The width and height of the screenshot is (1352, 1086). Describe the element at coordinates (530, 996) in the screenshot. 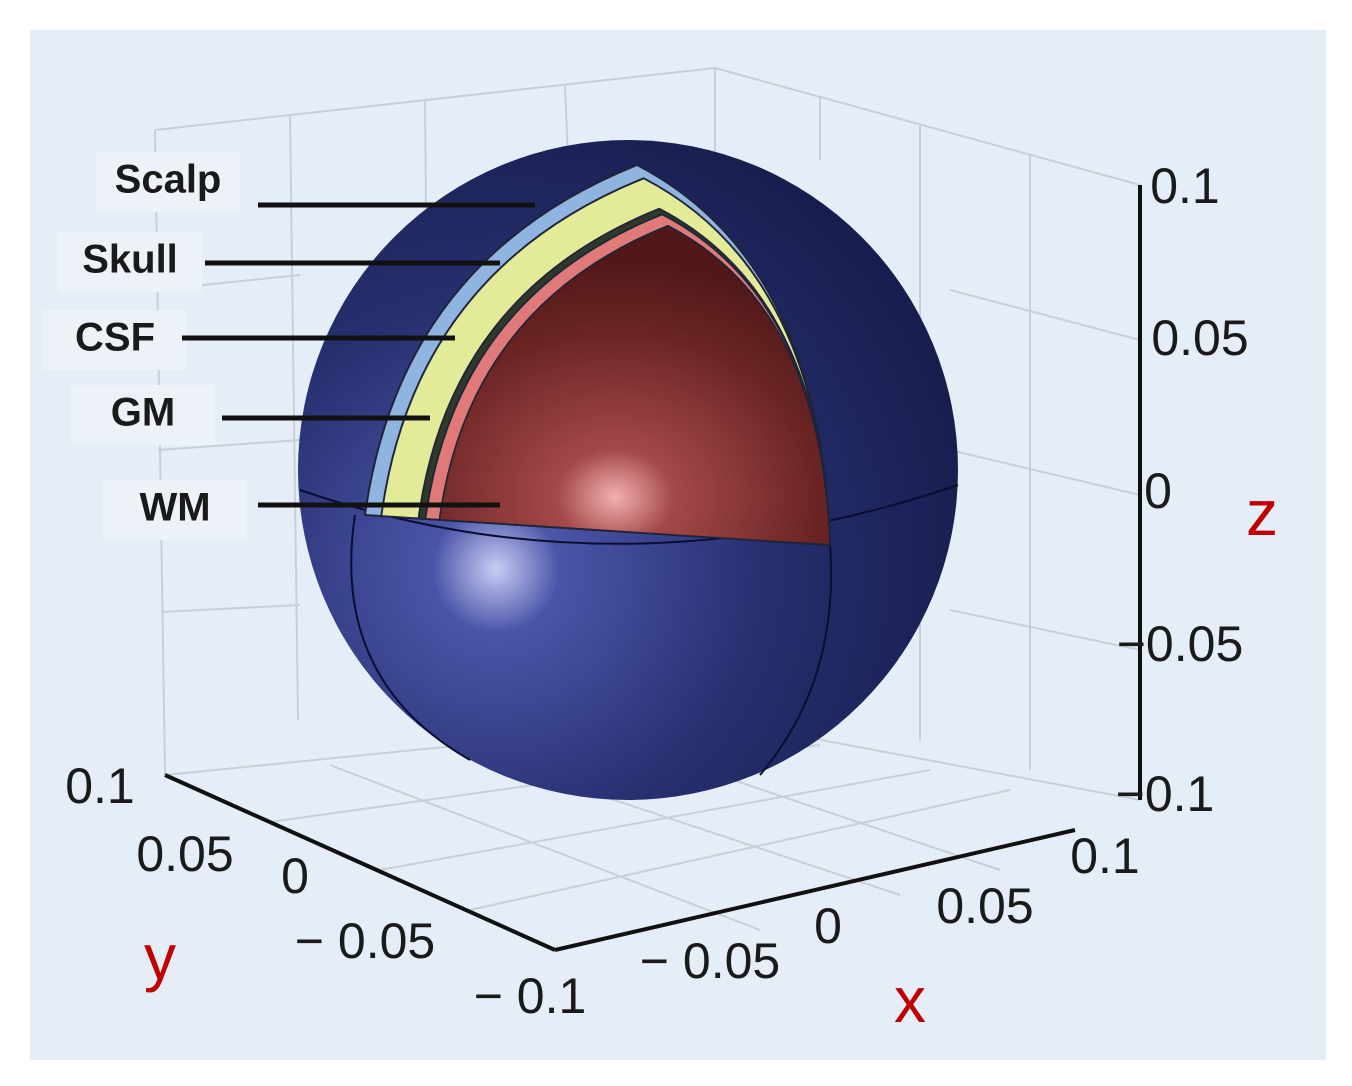

I see `y-tick-label: − 0.1` at that location.